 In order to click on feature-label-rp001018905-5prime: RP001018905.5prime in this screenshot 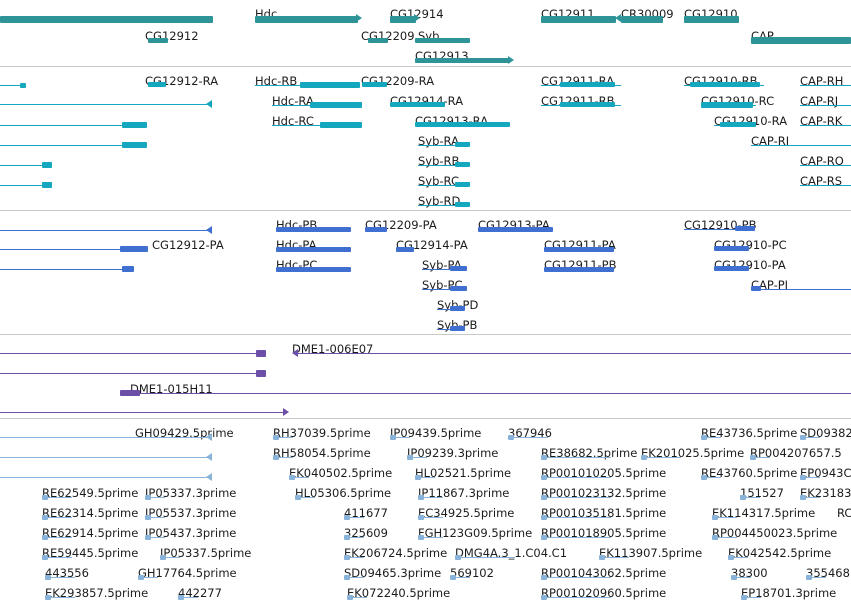, I will do `click(604, 533)`.